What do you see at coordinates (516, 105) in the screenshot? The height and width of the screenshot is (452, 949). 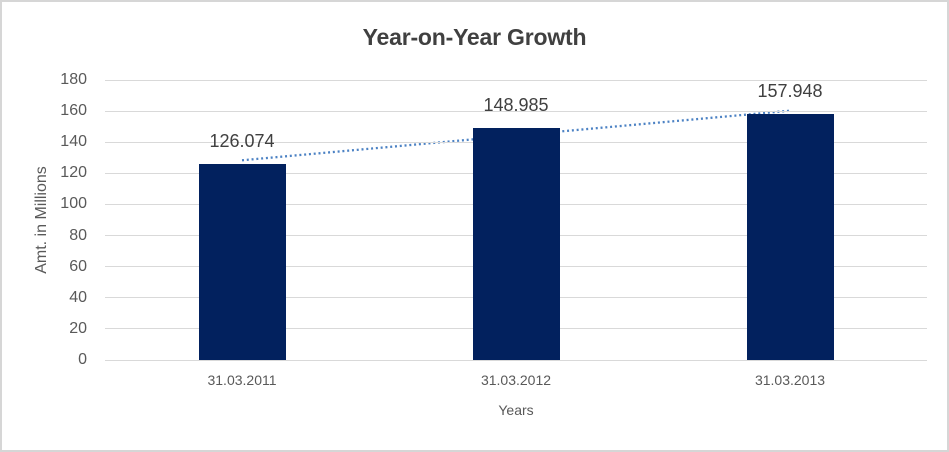 I see `bar-value-label: 148.985` at bounding box center [516, 105].